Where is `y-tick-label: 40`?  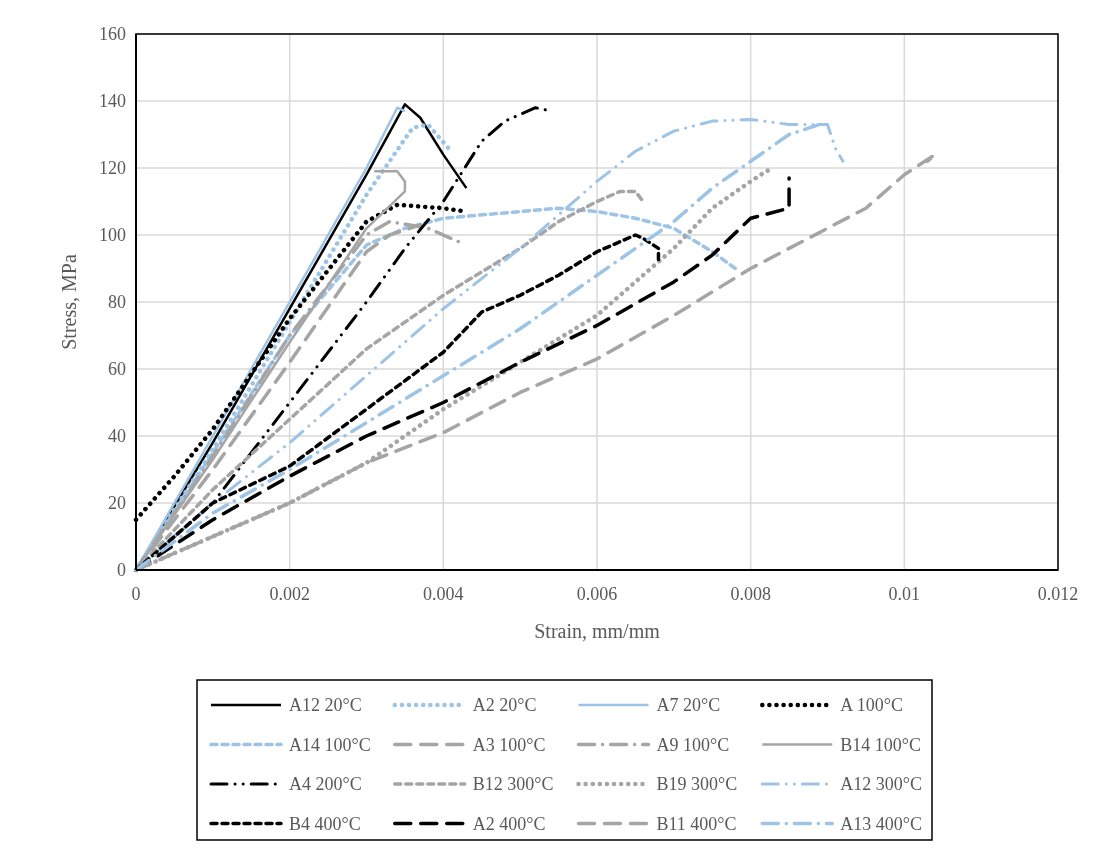
y-tick-label: 40 is located at coordinates (117, 436).